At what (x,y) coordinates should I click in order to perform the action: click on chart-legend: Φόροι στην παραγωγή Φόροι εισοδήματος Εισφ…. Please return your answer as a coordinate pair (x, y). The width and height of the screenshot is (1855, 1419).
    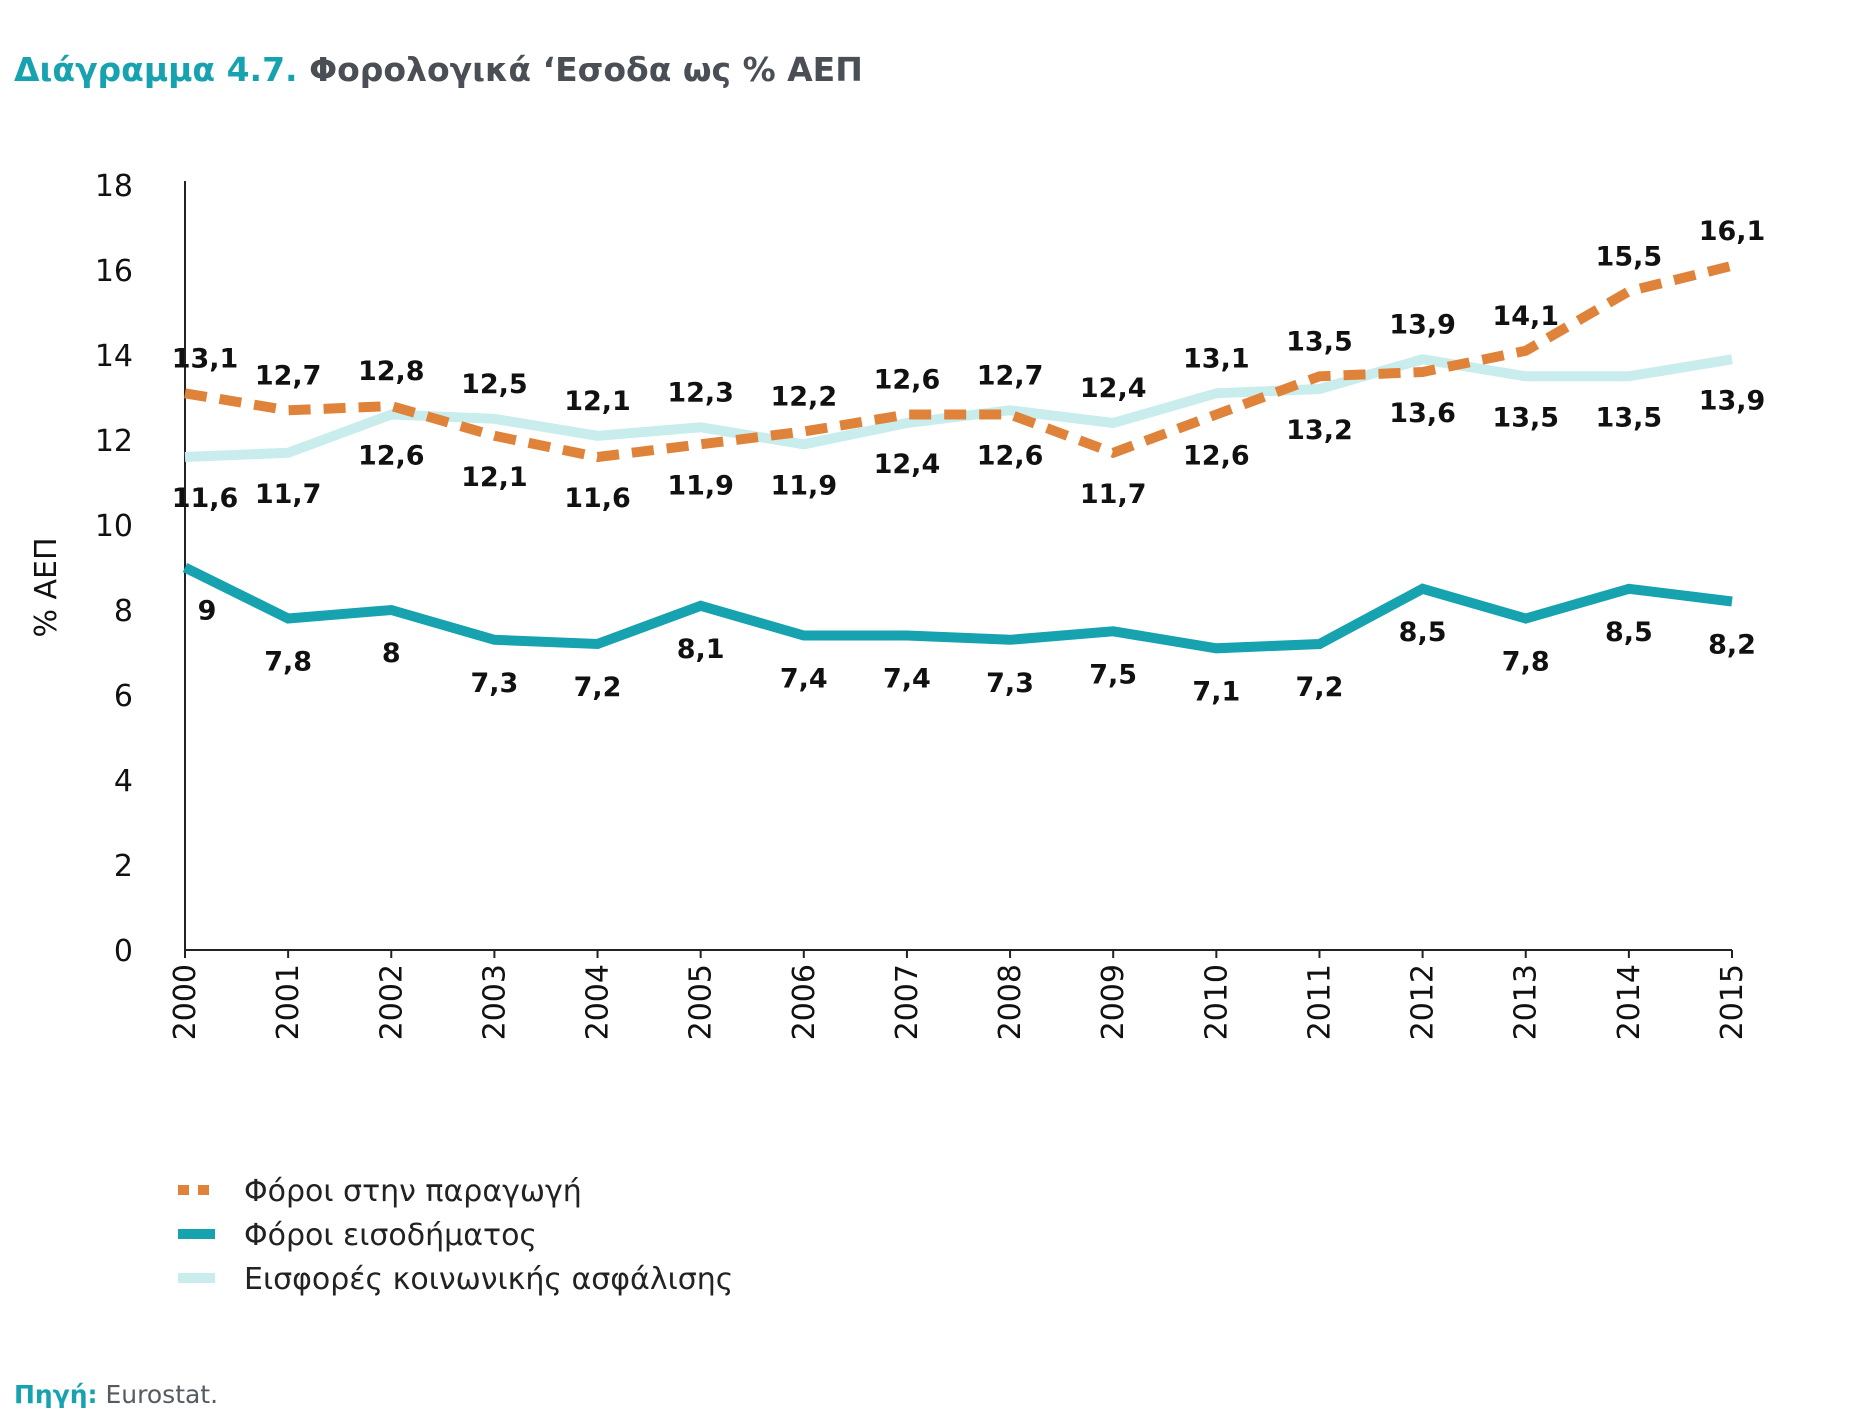
    Looking at the image, I should click on (455, 1235).